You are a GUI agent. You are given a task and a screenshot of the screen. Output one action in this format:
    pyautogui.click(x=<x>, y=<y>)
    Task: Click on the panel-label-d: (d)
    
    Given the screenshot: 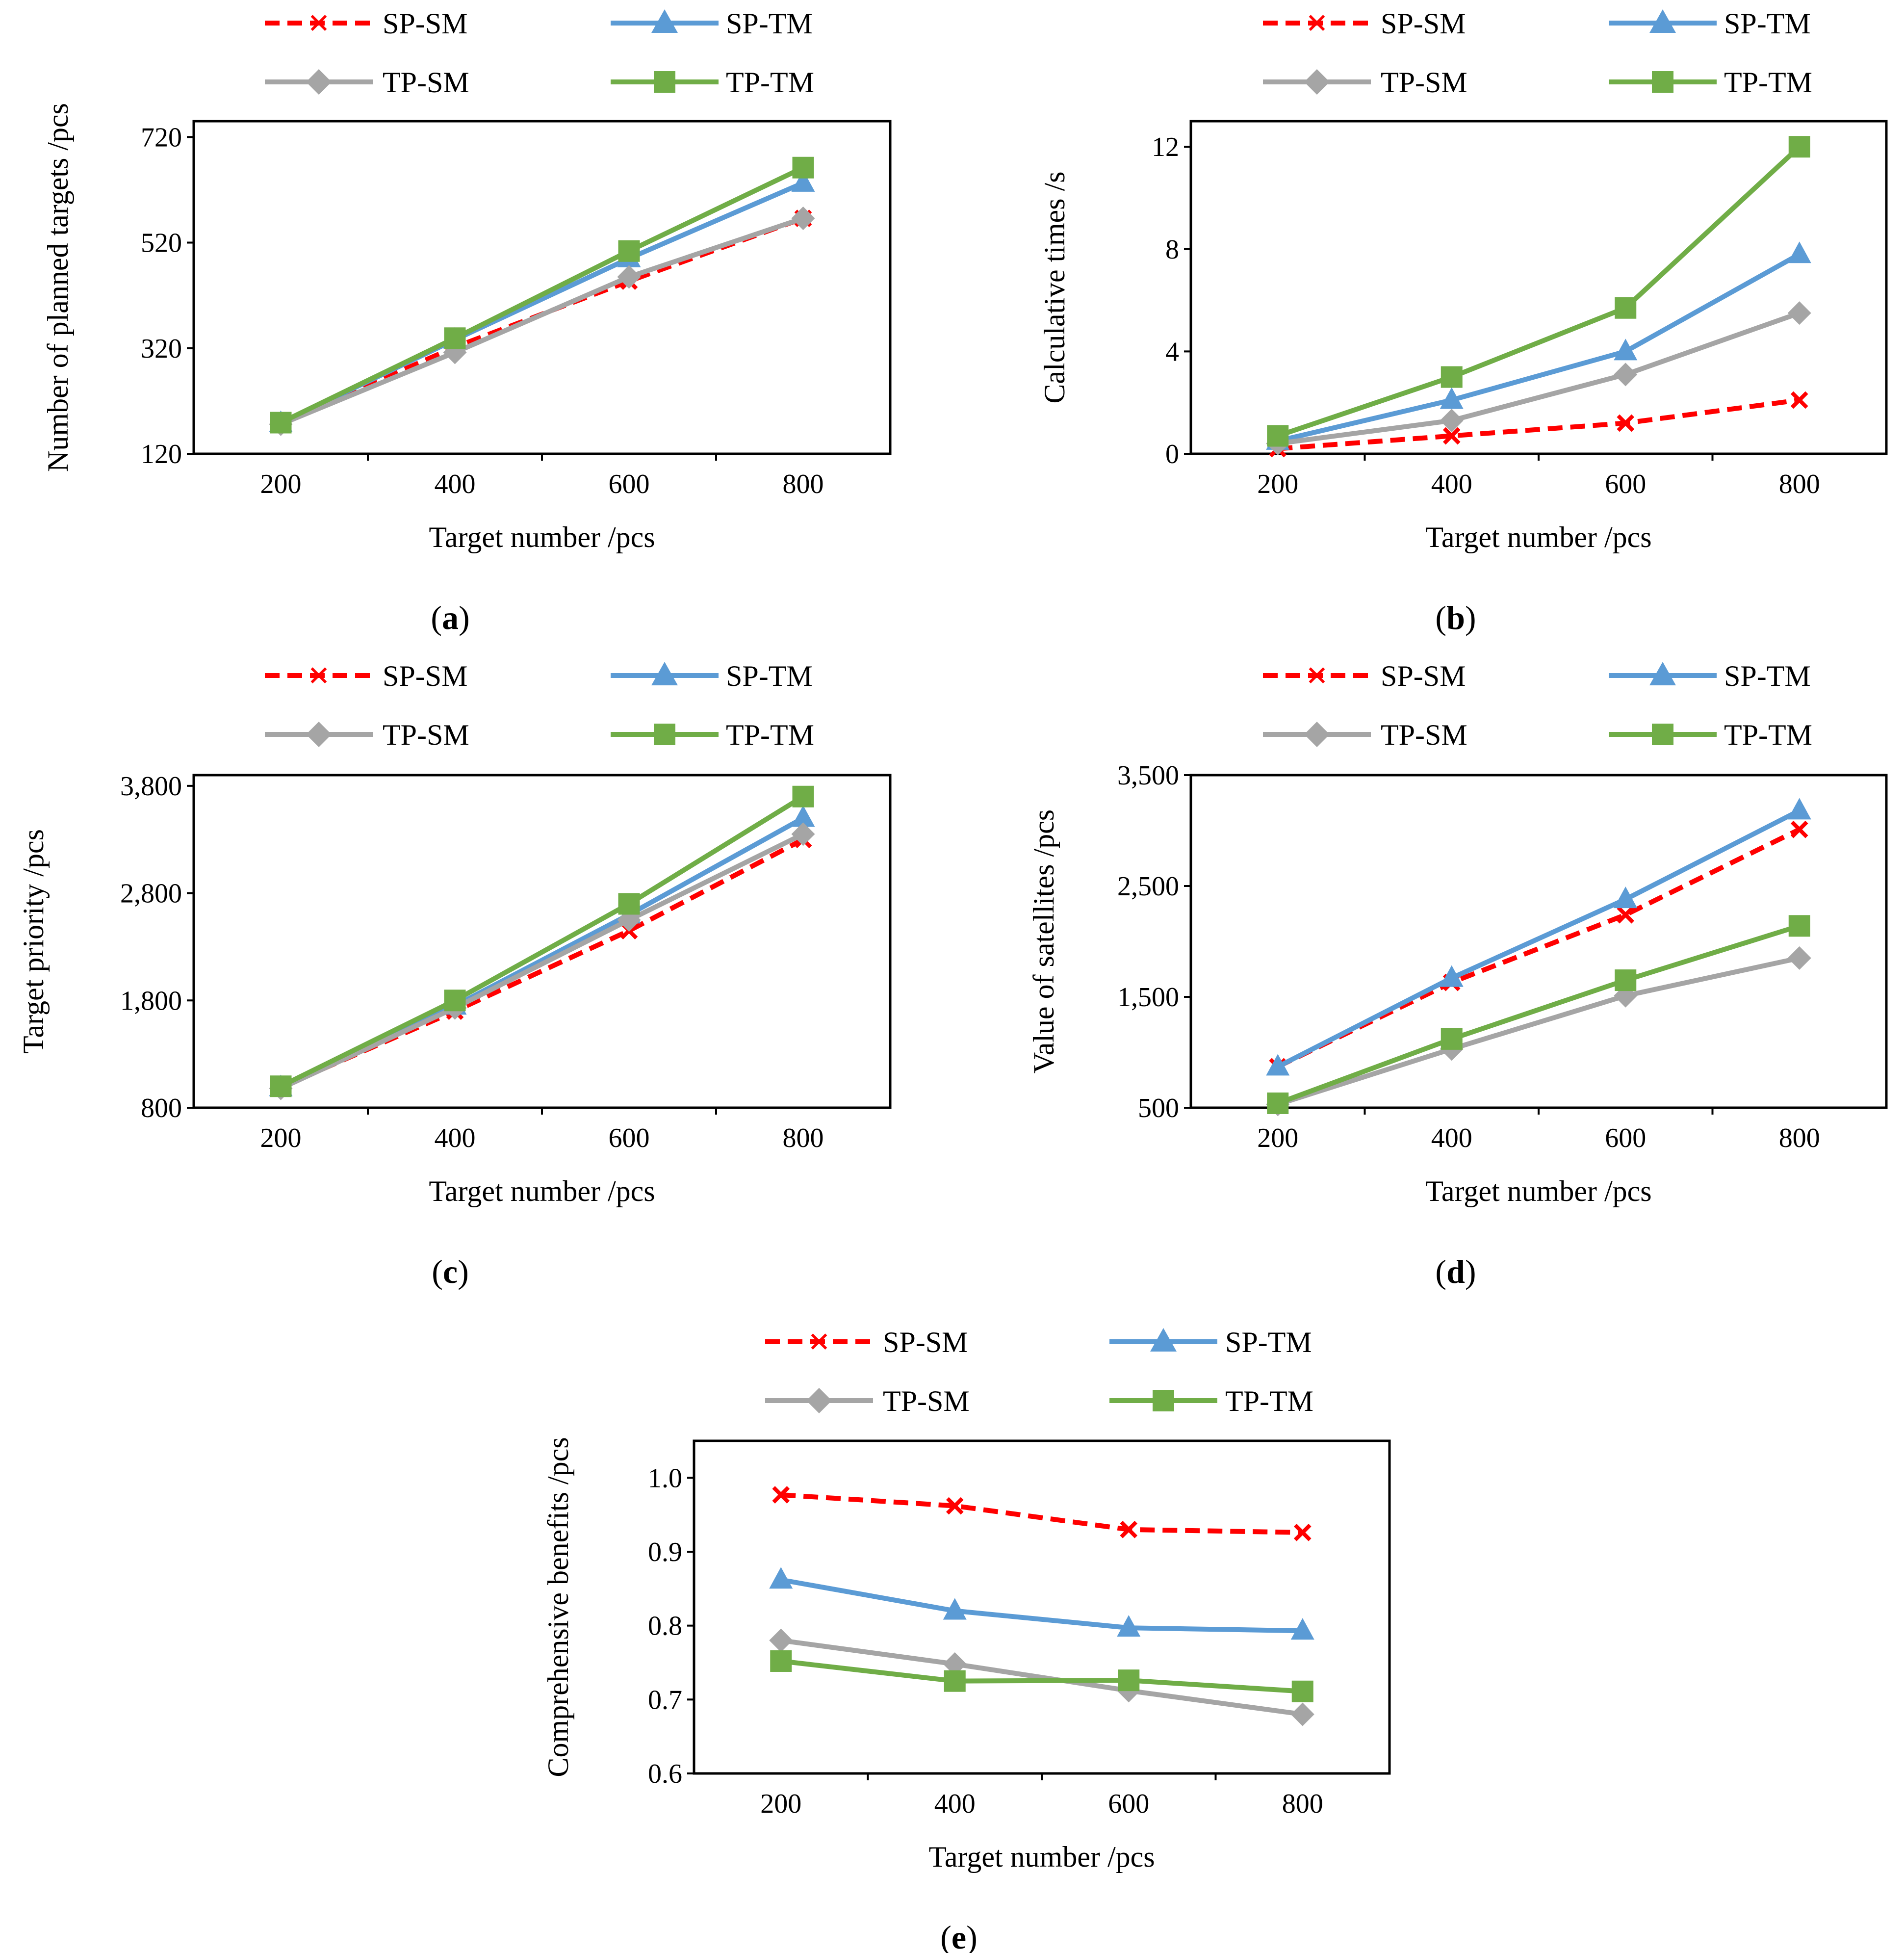 What is the action you would take?
    pyautogui.click(x=1455, y=1271)
    